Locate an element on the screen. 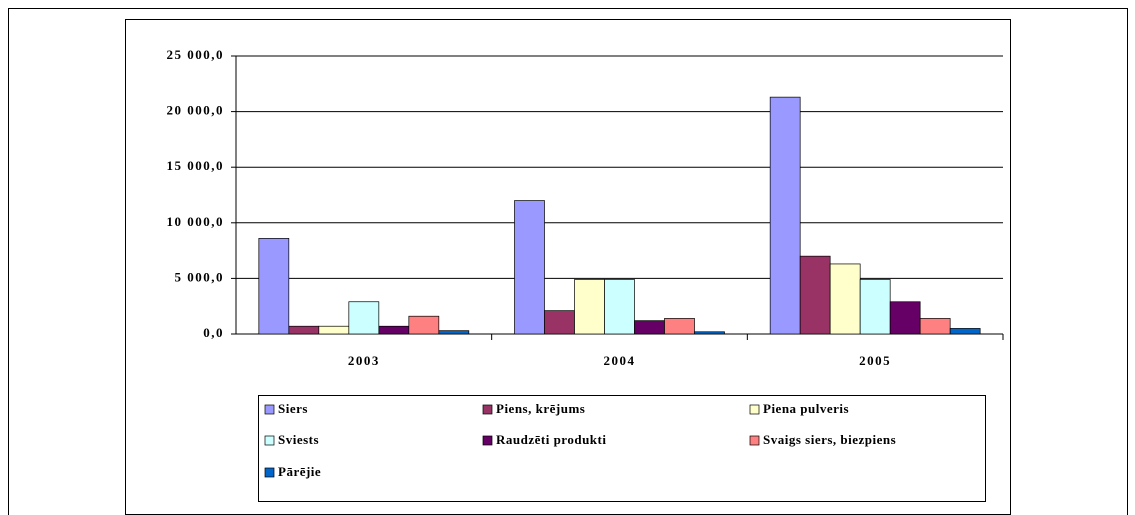 This screenshot has width=1135, height=515. y-tick-label: 10 000,0 is located at coordinates (196, 221).